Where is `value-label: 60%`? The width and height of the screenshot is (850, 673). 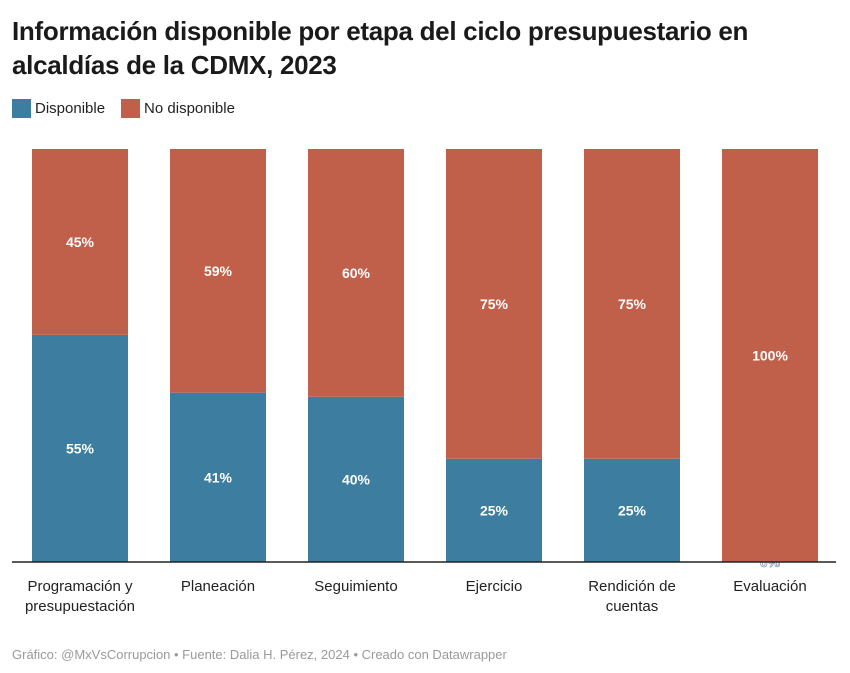
value-label: 60% is located at coordinates (356, 273).